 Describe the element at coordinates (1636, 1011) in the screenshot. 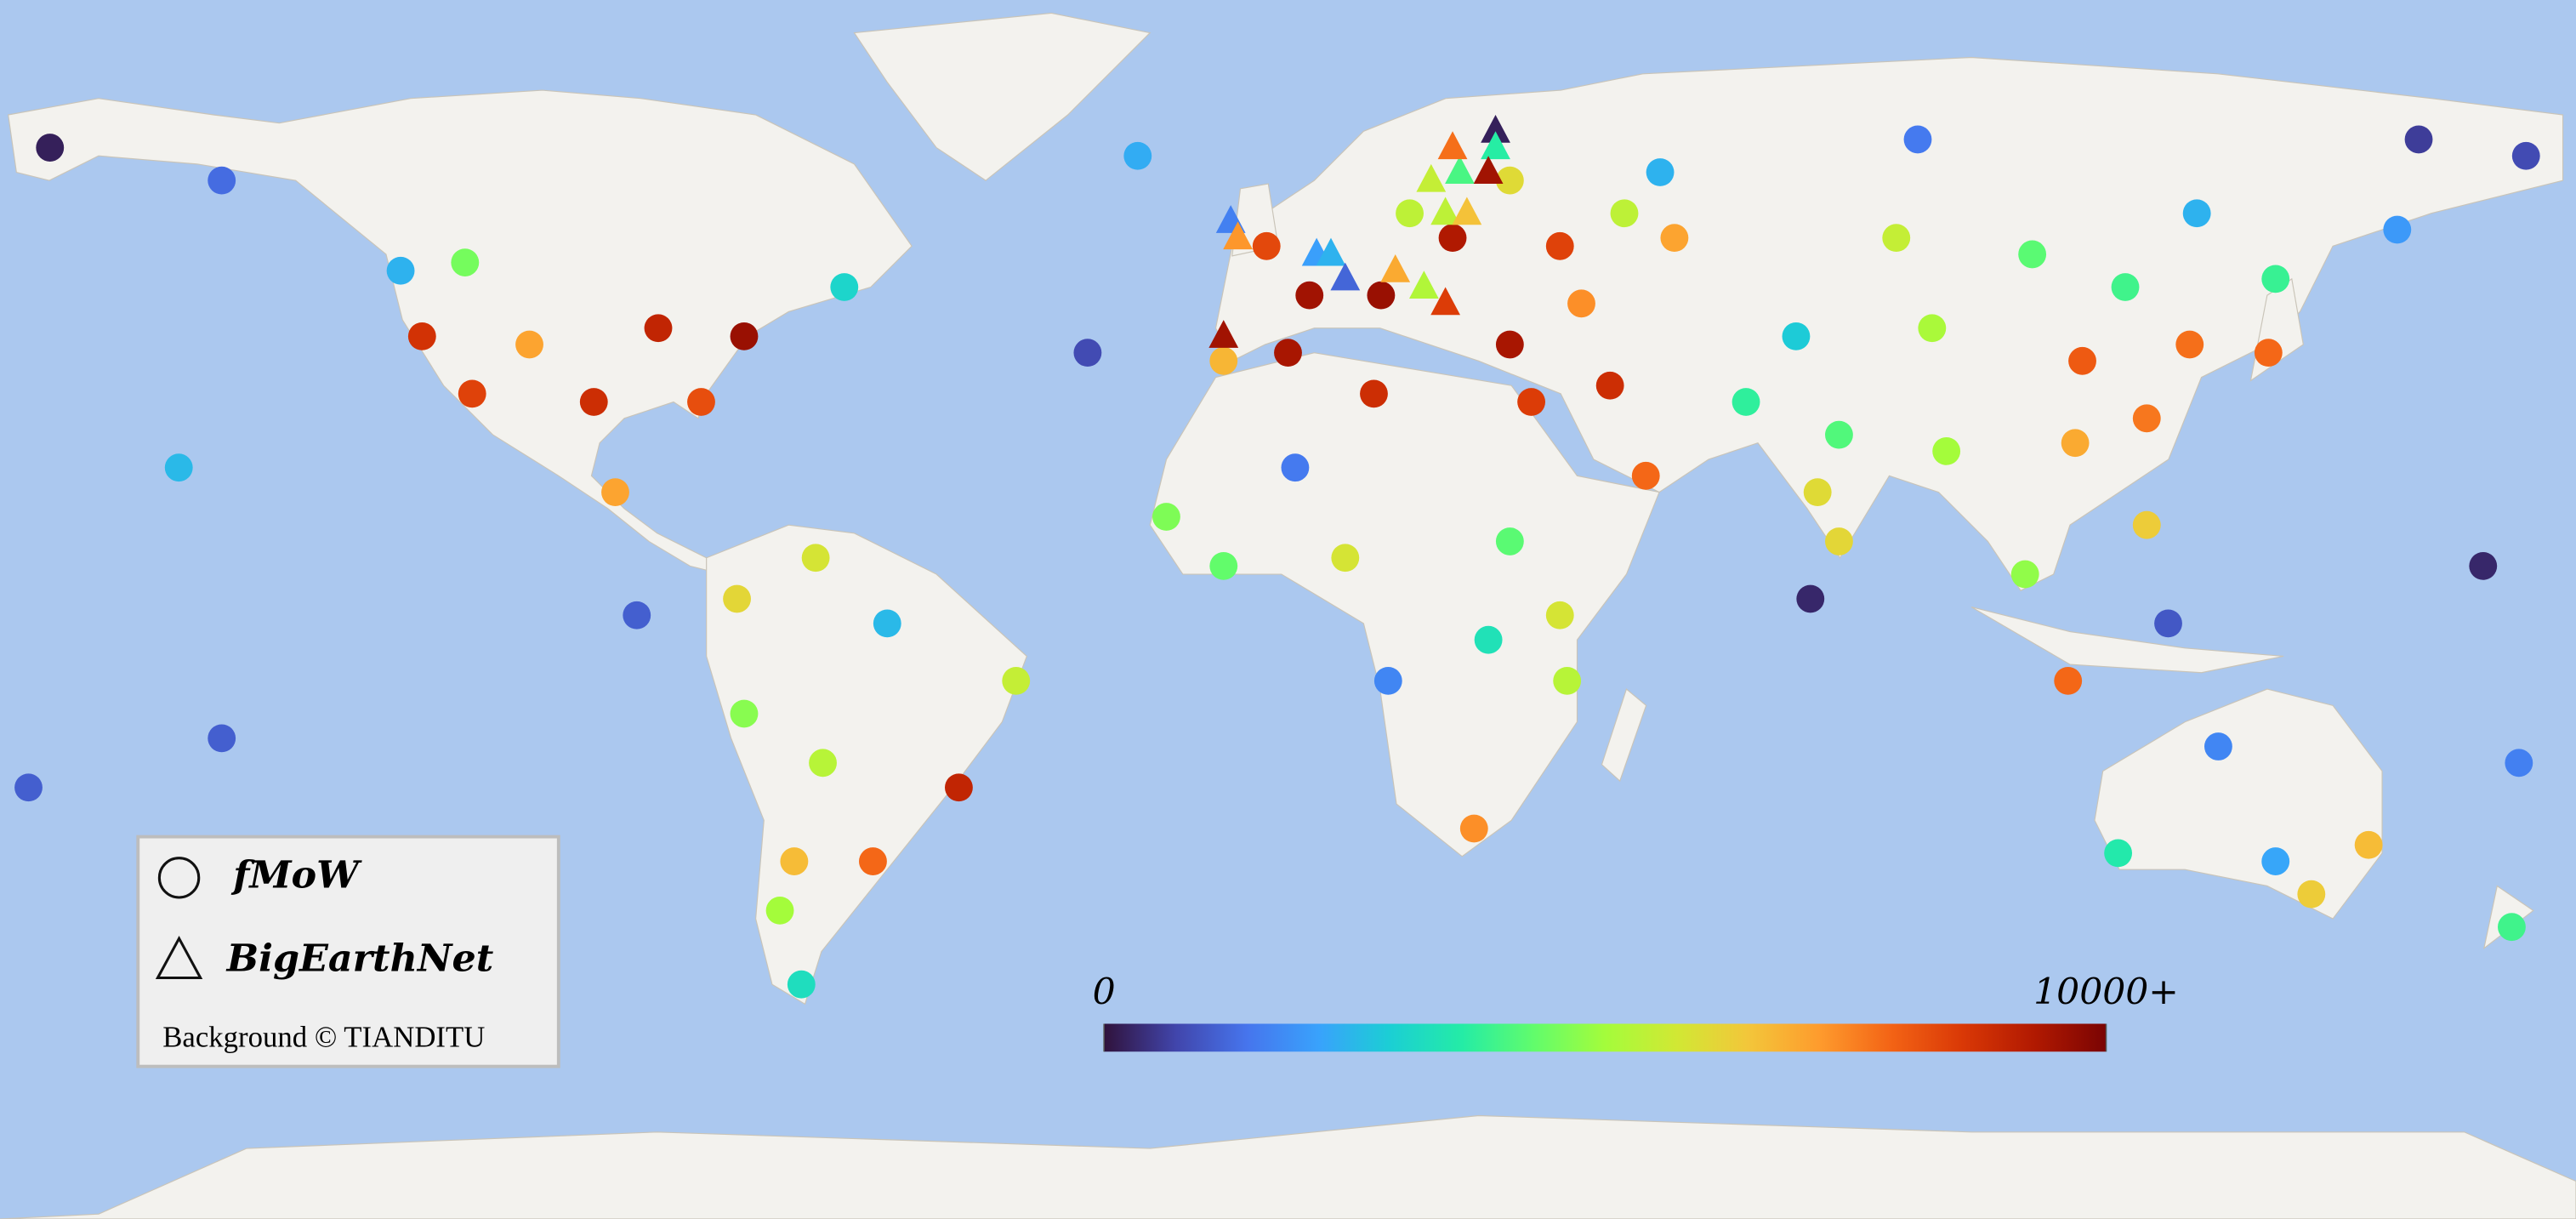

I see `colorbar: 0 10000+` at that location.